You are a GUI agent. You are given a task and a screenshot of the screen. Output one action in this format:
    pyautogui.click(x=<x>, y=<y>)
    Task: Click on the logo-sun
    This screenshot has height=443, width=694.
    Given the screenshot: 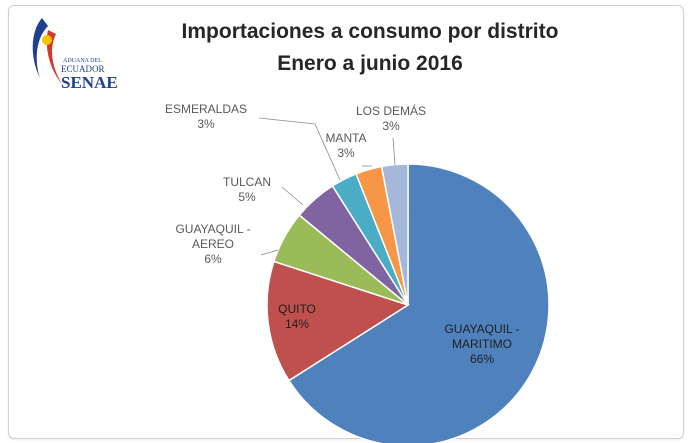 What is the action you would take?
    pyautogui.click(x=47, y=40)
    